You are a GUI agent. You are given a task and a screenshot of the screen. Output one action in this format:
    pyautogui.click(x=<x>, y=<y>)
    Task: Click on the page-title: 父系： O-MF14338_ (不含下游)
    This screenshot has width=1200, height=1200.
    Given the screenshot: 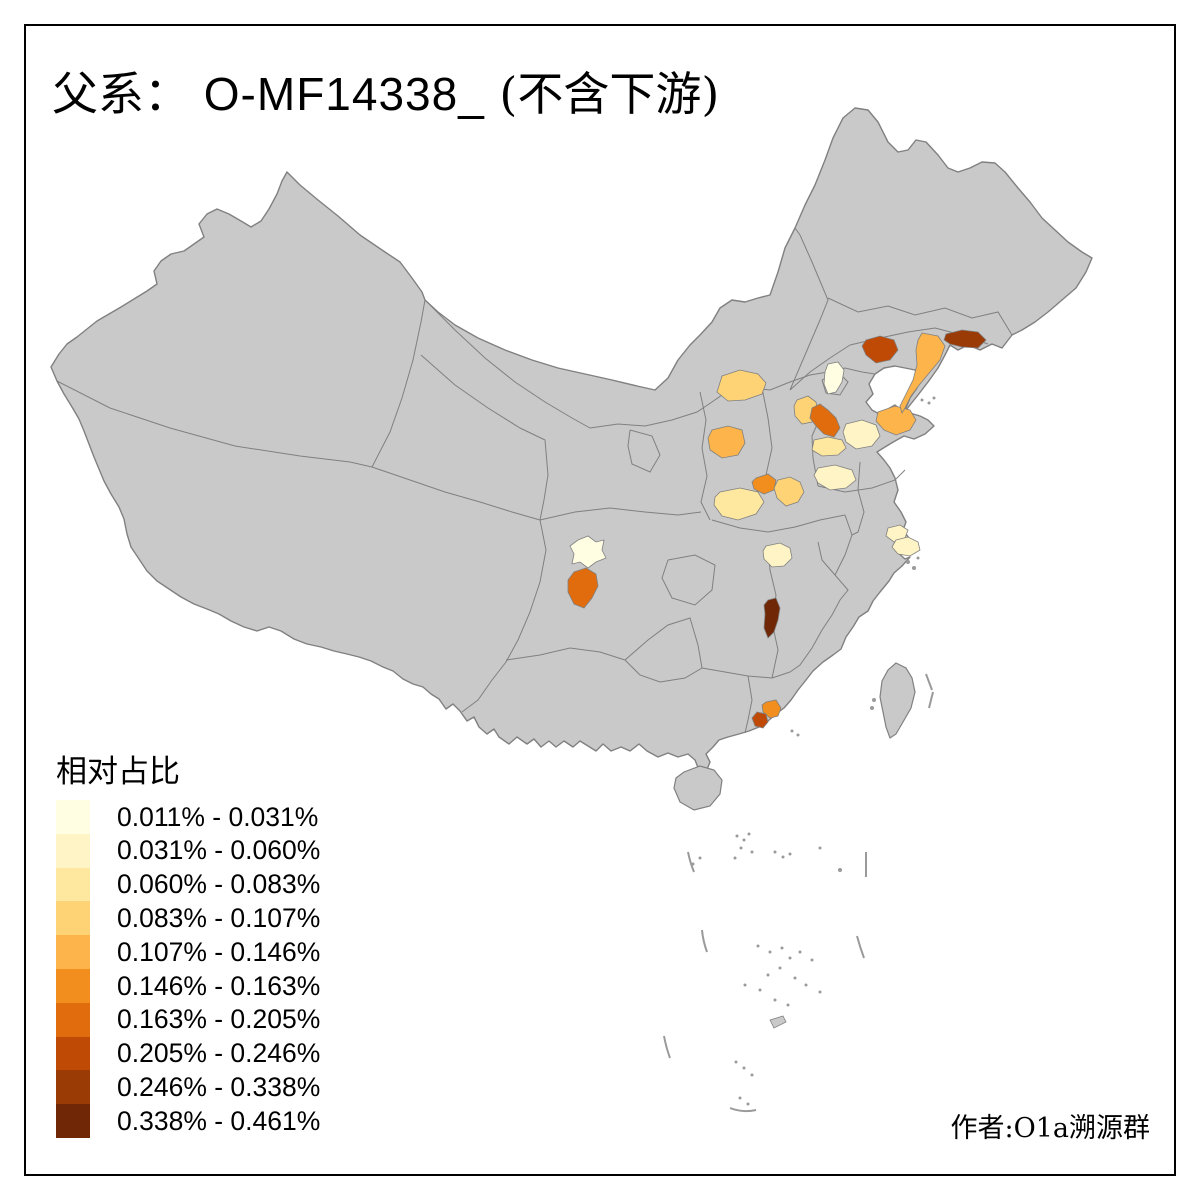 What is the action you would take?
    pyautogui.click(x=385, y=91)
    